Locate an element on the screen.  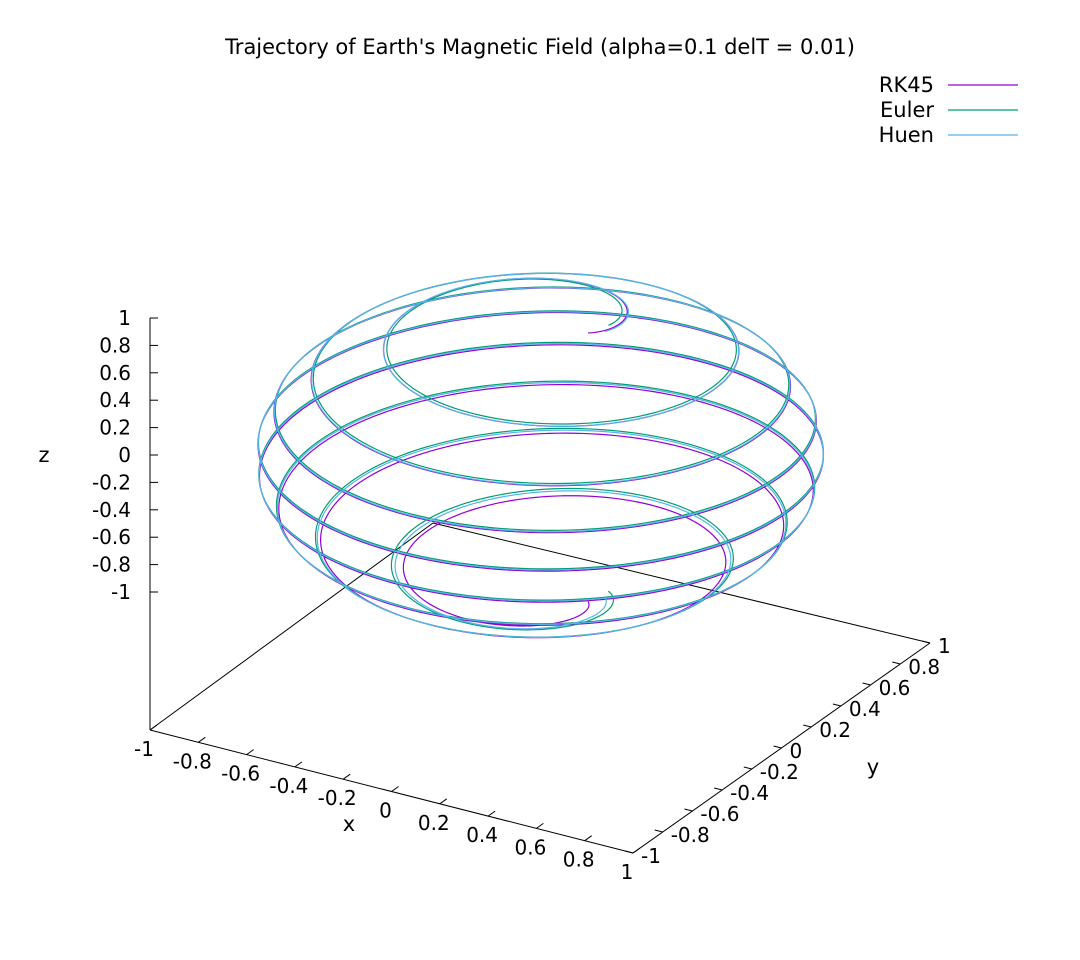
y-tick-label: -0.2 is located at coordinates (779, 772).